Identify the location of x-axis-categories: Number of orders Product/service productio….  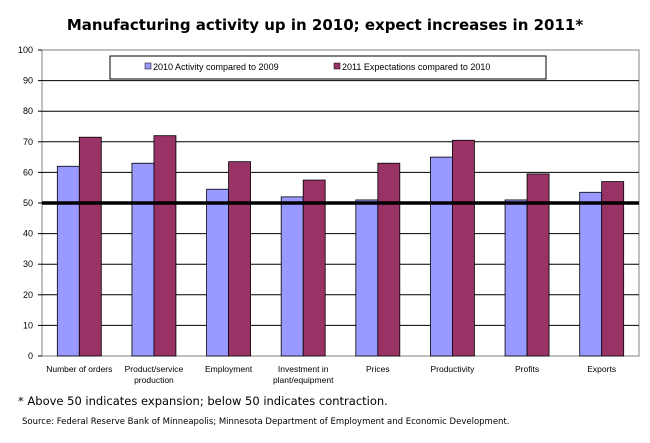
(331, 374).